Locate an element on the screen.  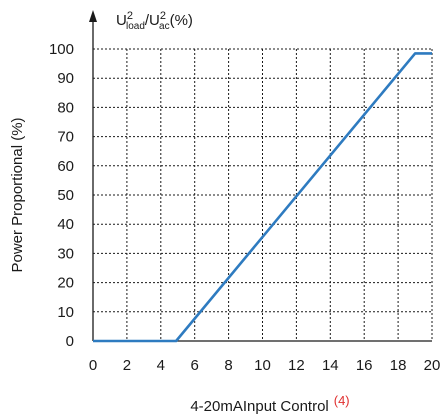
x-tick-label: 18 is located at coordinates (398, 365).